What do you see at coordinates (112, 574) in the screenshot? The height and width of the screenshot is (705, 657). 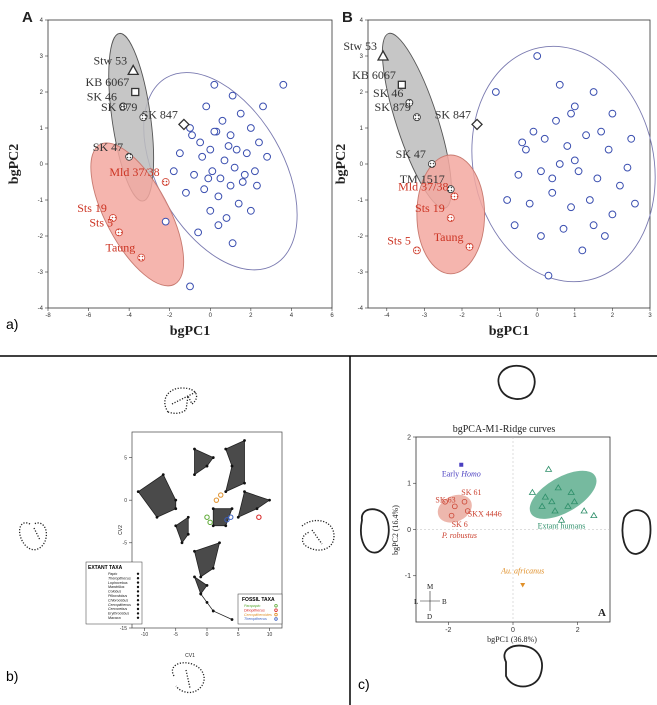 I see `extant-legend-item: Papio` at bounding box center [112, 574].